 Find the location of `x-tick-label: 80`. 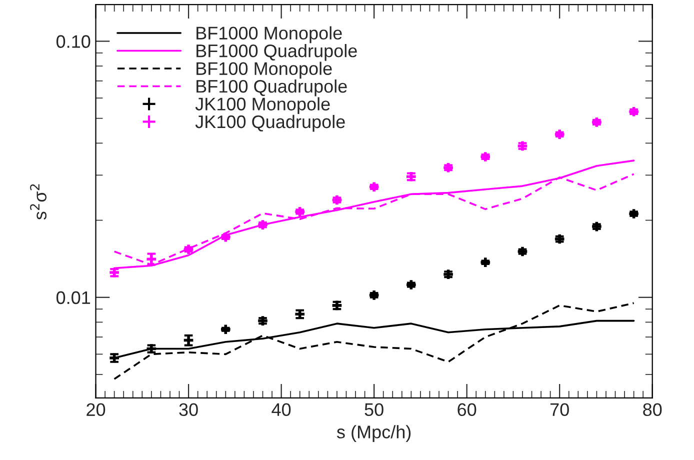

x-tick-label: 80 is located at coordinates (652, 409).